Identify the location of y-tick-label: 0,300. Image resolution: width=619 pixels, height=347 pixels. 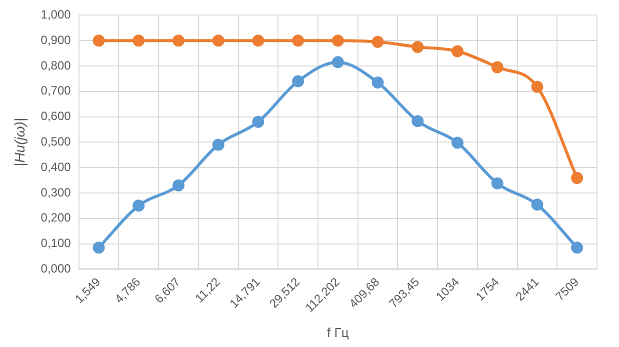
(56, 192).